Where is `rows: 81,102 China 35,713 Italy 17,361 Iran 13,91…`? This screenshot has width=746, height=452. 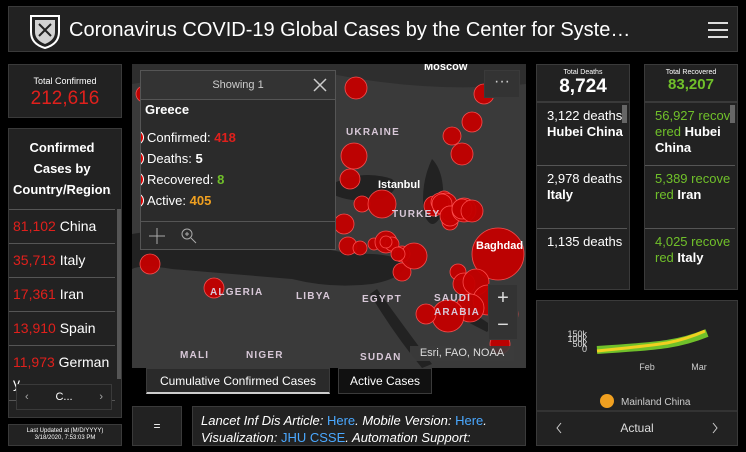 rows: 81,102 China 35,713 Italy 17,361 Iran 13,91… is located at coordinates (62, 305).